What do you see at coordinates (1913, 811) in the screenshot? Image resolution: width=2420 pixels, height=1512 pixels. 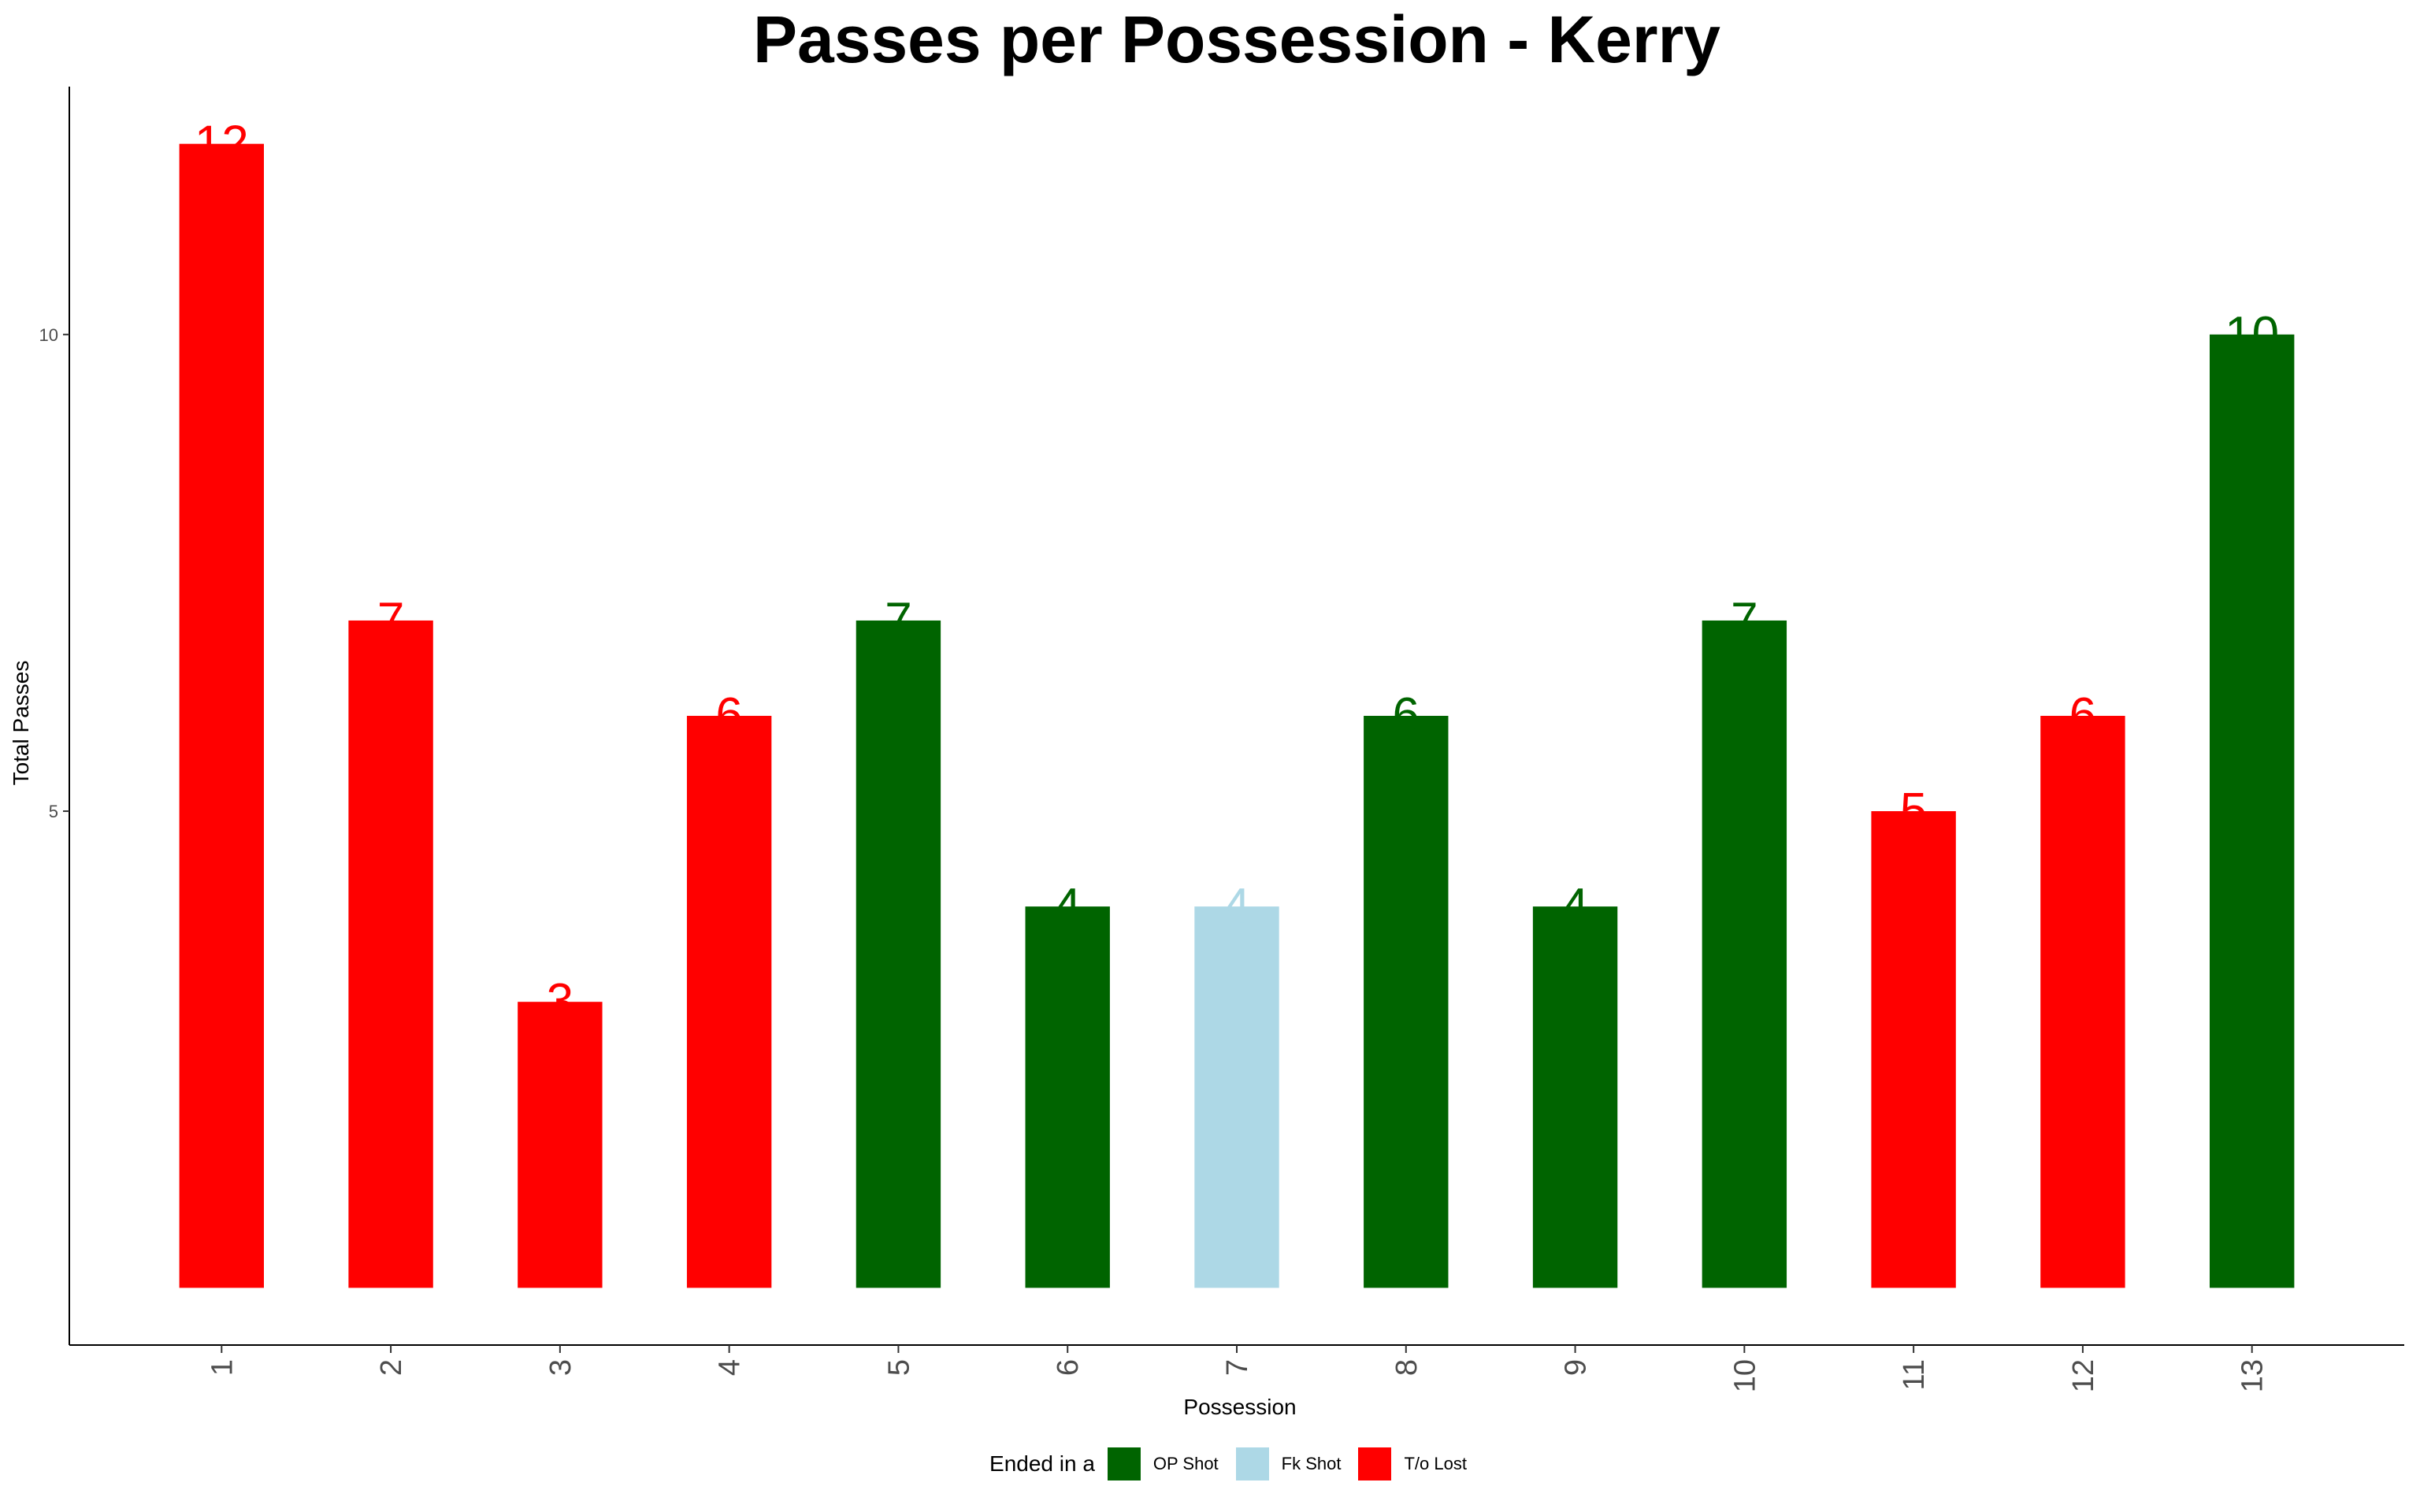 I see `data-label: 5` at bounding box center [1913, 811].